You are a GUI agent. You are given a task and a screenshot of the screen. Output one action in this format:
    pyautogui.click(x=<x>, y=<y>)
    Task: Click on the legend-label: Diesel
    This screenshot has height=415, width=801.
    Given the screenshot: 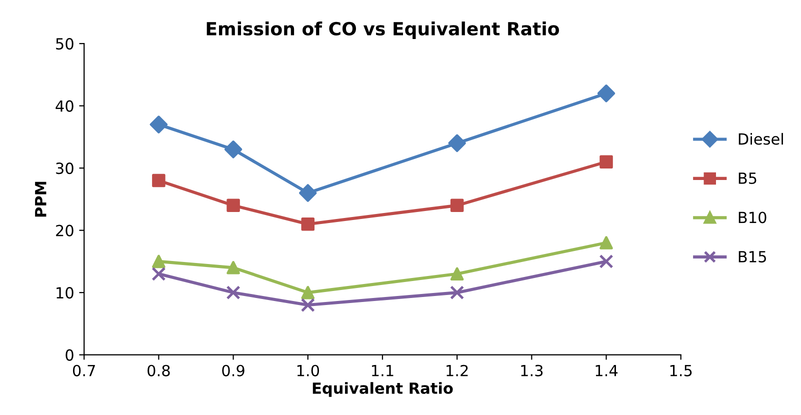 What is the action you would take?
    pyautogui.click(x=760, y=138)
    